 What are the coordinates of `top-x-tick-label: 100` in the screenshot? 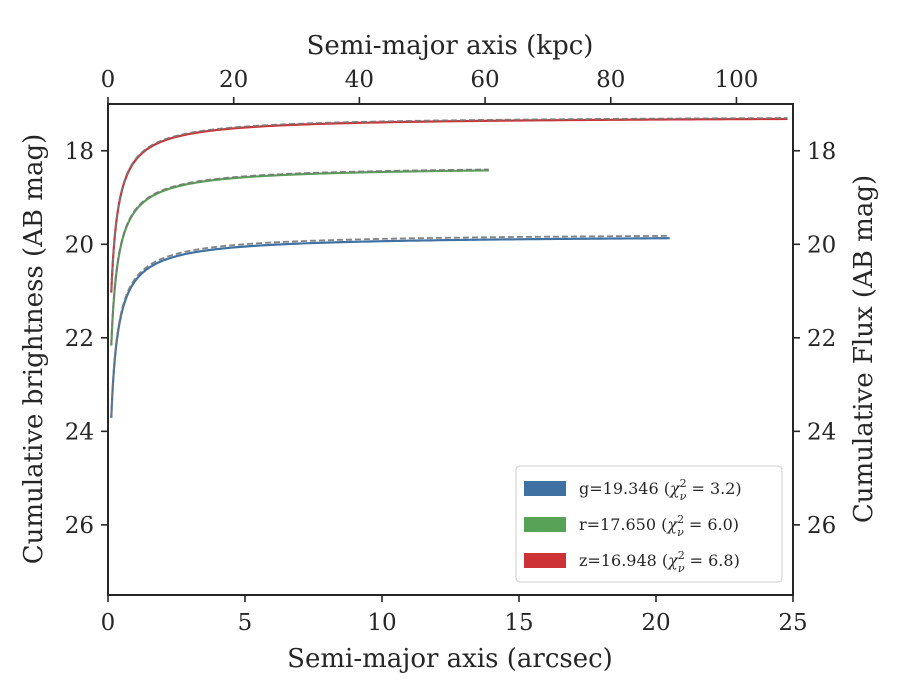 It's located at (736, 80).